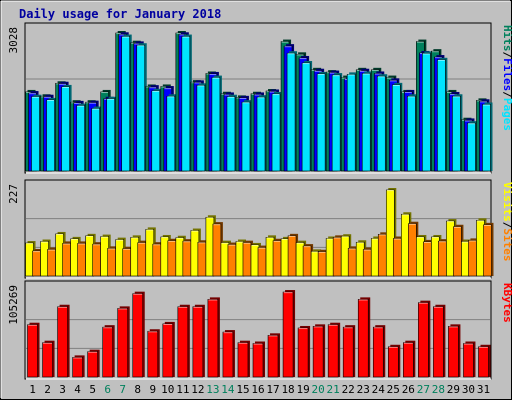  Describe the element at coordinates (348, 389) in the screenshot. I see `x-tick-label-22: 22` at that location.